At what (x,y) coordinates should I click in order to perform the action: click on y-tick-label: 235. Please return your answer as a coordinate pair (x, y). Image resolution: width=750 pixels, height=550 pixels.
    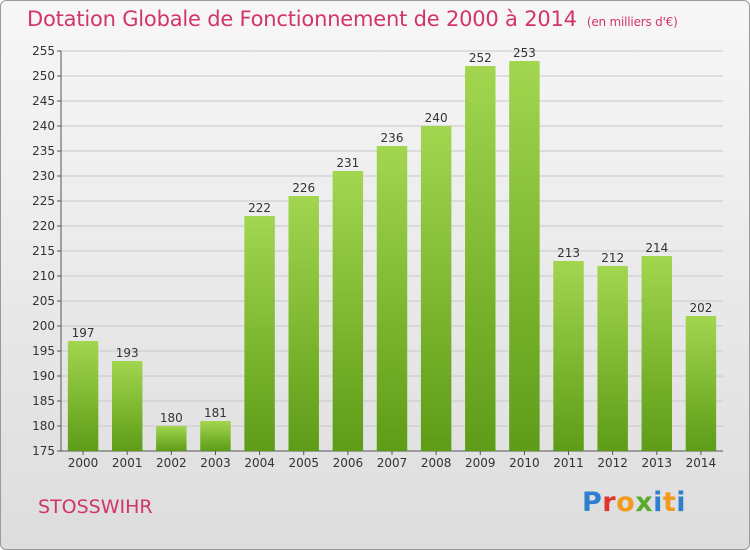
    Looking at the image, I should click on (43, 151).